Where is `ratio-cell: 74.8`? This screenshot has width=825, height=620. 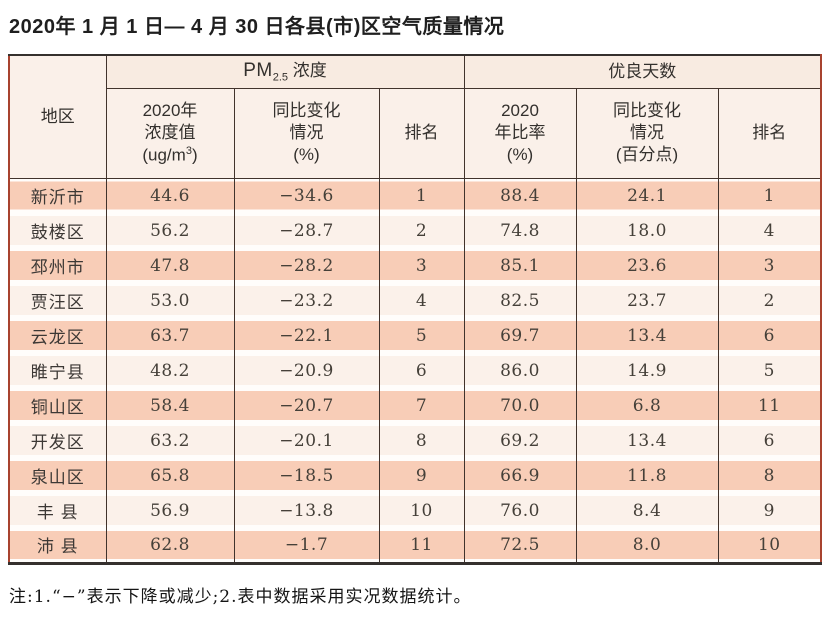
ratio-cell: 74.8 is located at coordinates (520, 230).